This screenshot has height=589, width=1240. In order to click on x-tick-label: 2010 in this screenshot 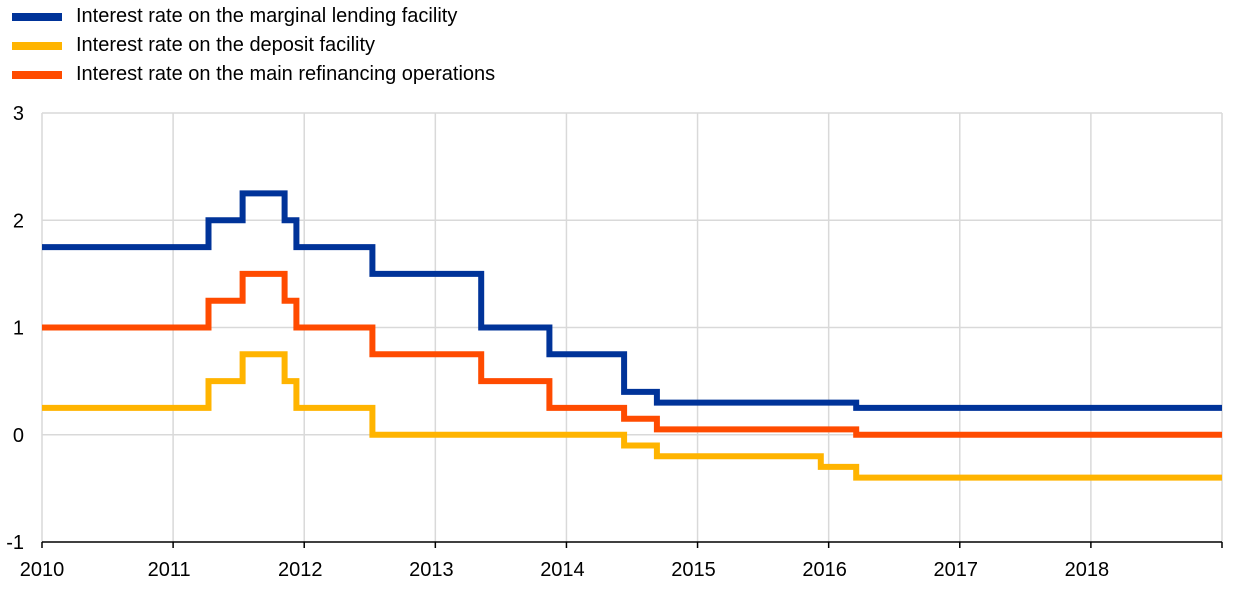, I will do `click(42, 570)`.